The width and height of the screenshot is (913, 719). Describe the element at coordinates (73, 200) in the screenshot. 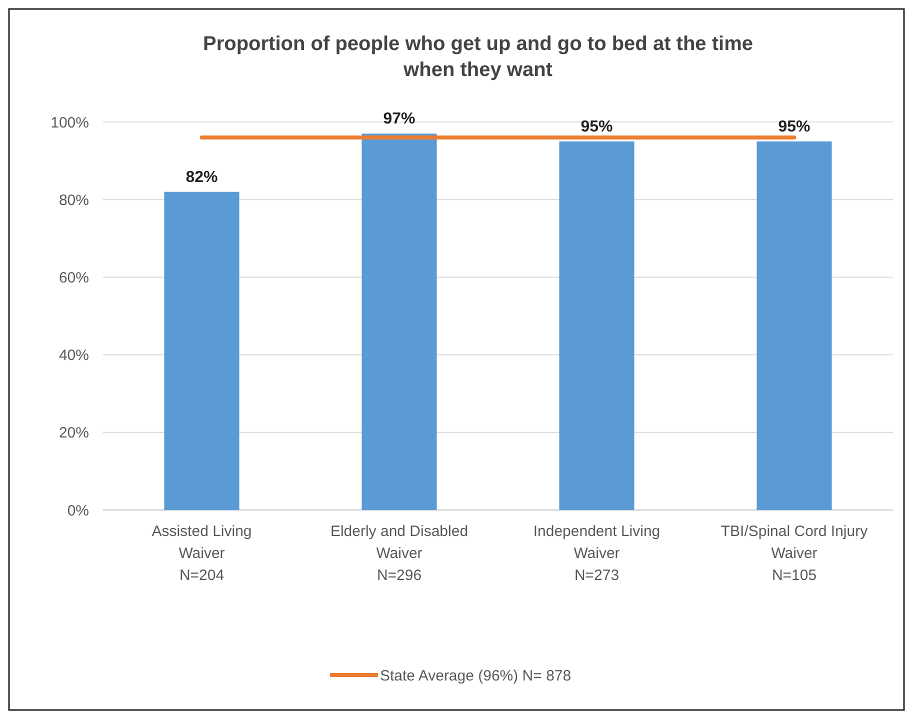

I see `y-tick-label: 80%` at that location.